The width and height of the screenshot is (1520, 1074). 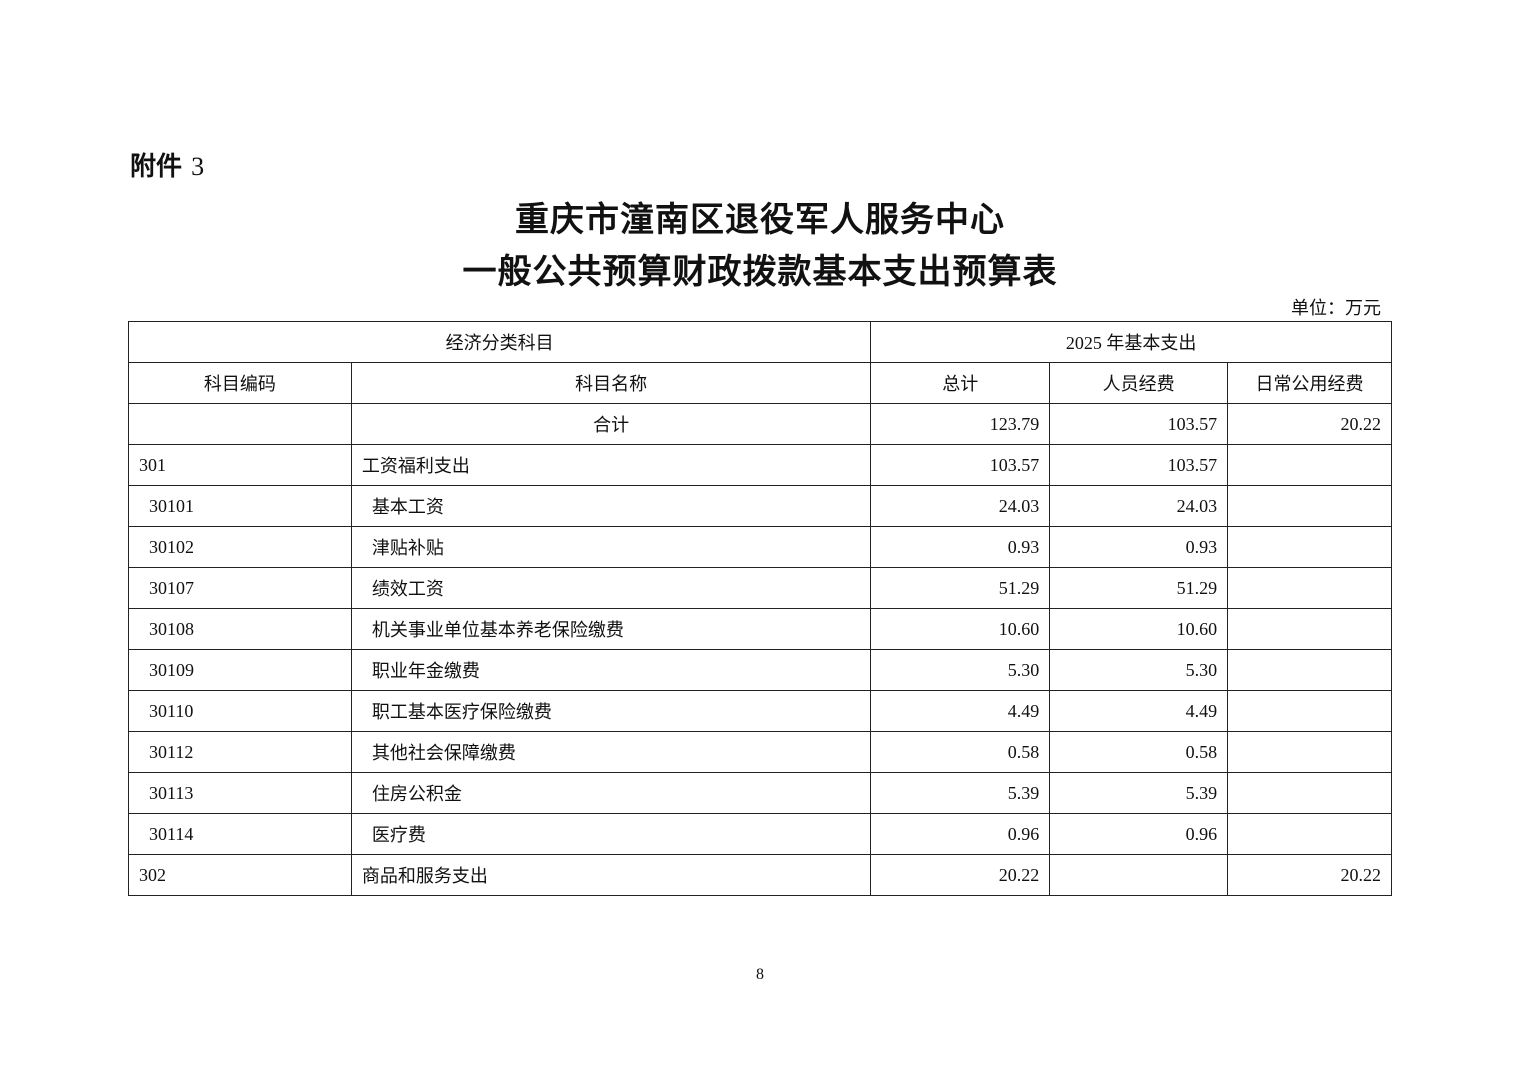 What do you see at coordinates (240, 588) in the screenshot?
I see `cell-code: 30107` at bounding box center [240, 588].